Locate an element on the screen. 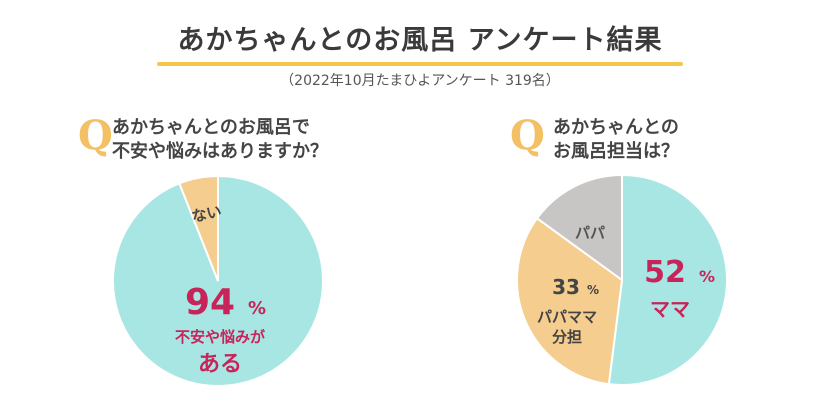  q2-q-icon: Q is located at coordinates (527, 135).